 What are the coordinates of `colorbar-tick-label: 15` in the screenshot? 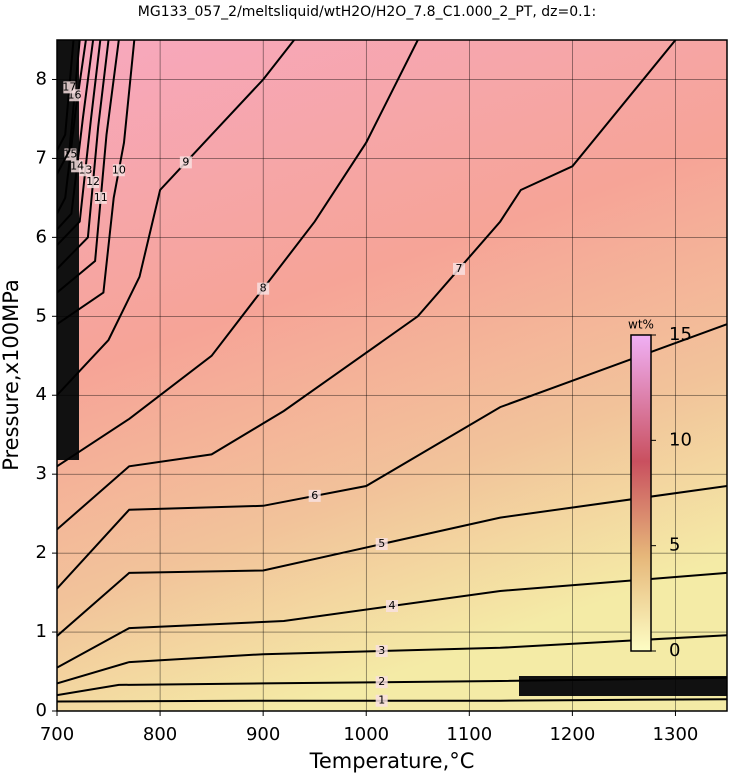 It's located at (680, 334).